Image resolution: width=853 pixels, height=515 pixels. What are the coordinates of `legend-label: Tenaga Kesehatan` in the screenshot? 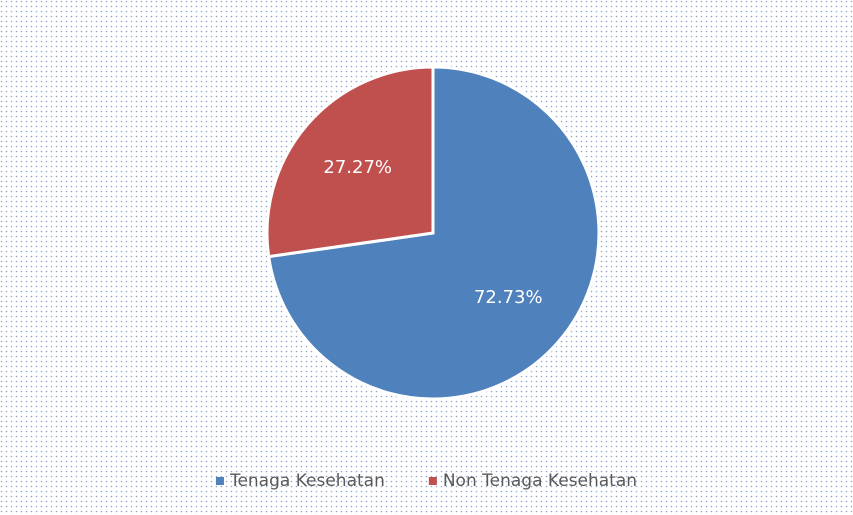 It's located at (307, 481).